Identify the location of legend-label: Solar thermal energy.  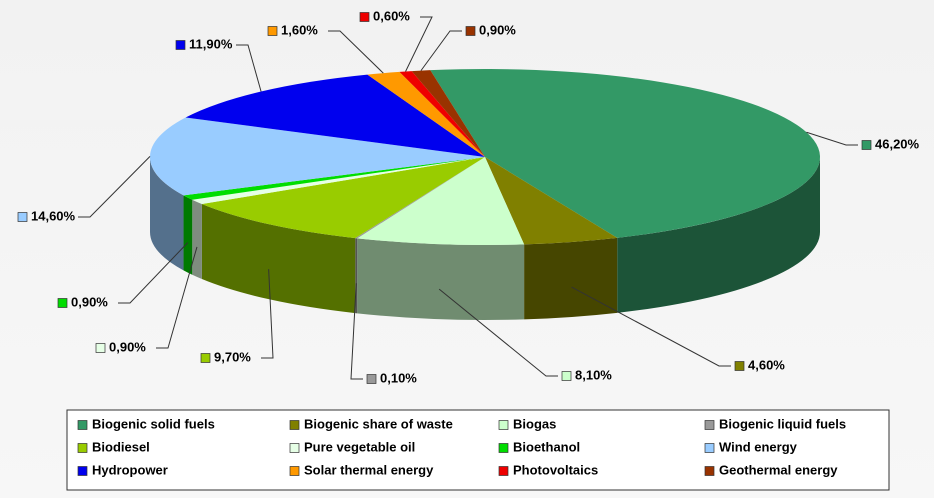
(369, 469).